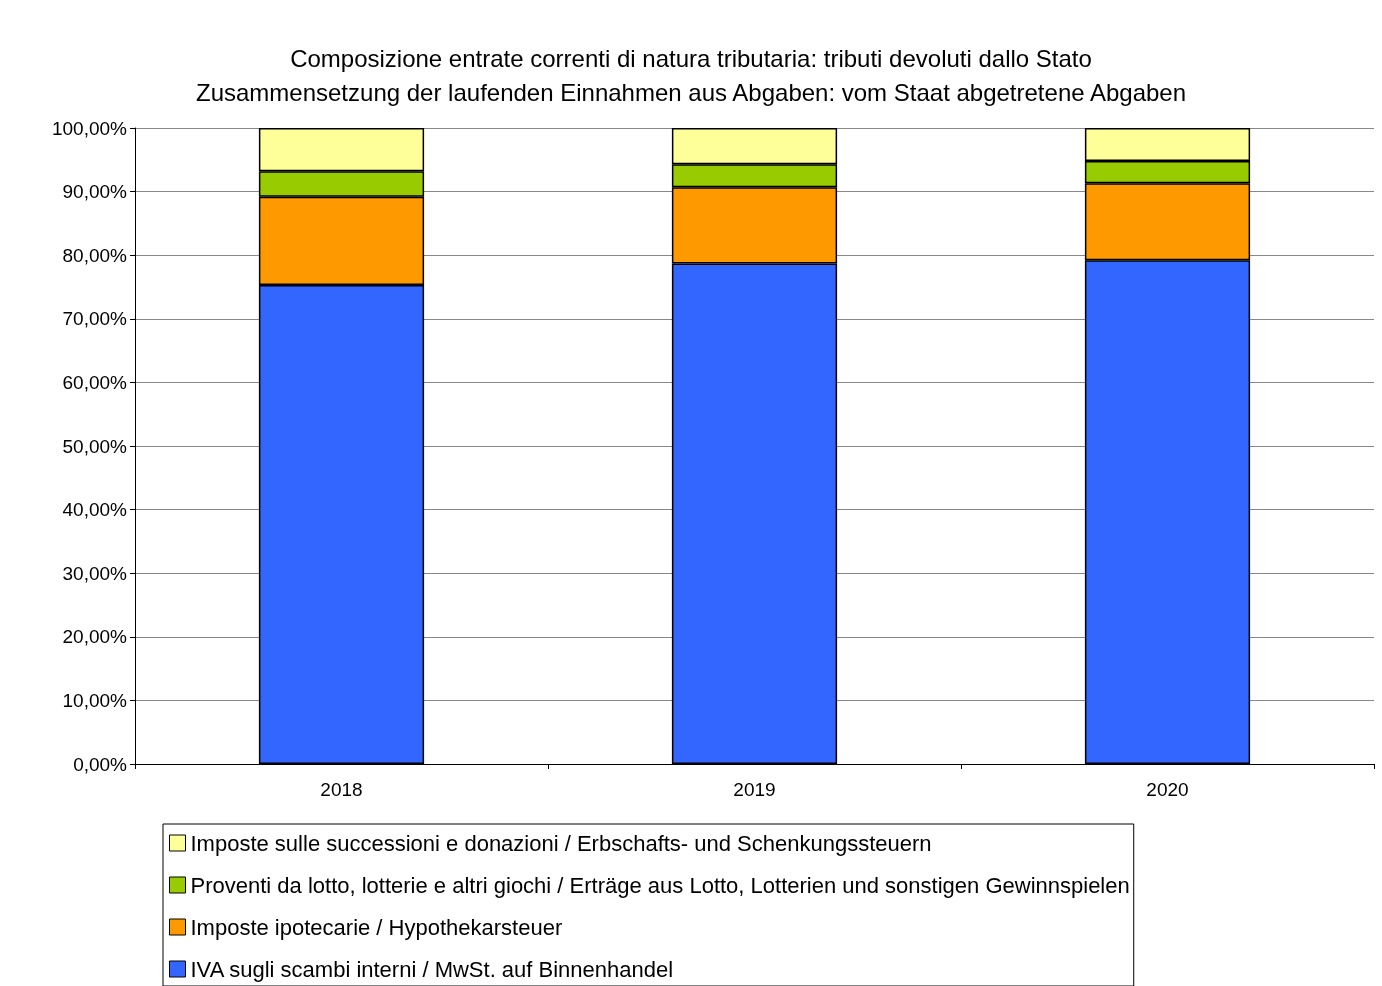 This screenshot has width=1382, height=986. I want to click on legend-label: Proventi da lotto, lotterie e altri giochi / Erträge aus Lotto, Lotterien und sonstigen Gewinnspielen, so click(660, 885).